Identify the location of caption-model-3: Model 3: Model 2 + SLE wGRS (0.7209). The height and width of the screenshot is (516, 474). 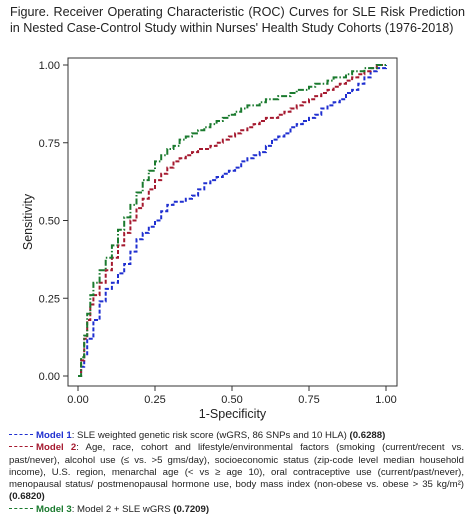
(236, 510).